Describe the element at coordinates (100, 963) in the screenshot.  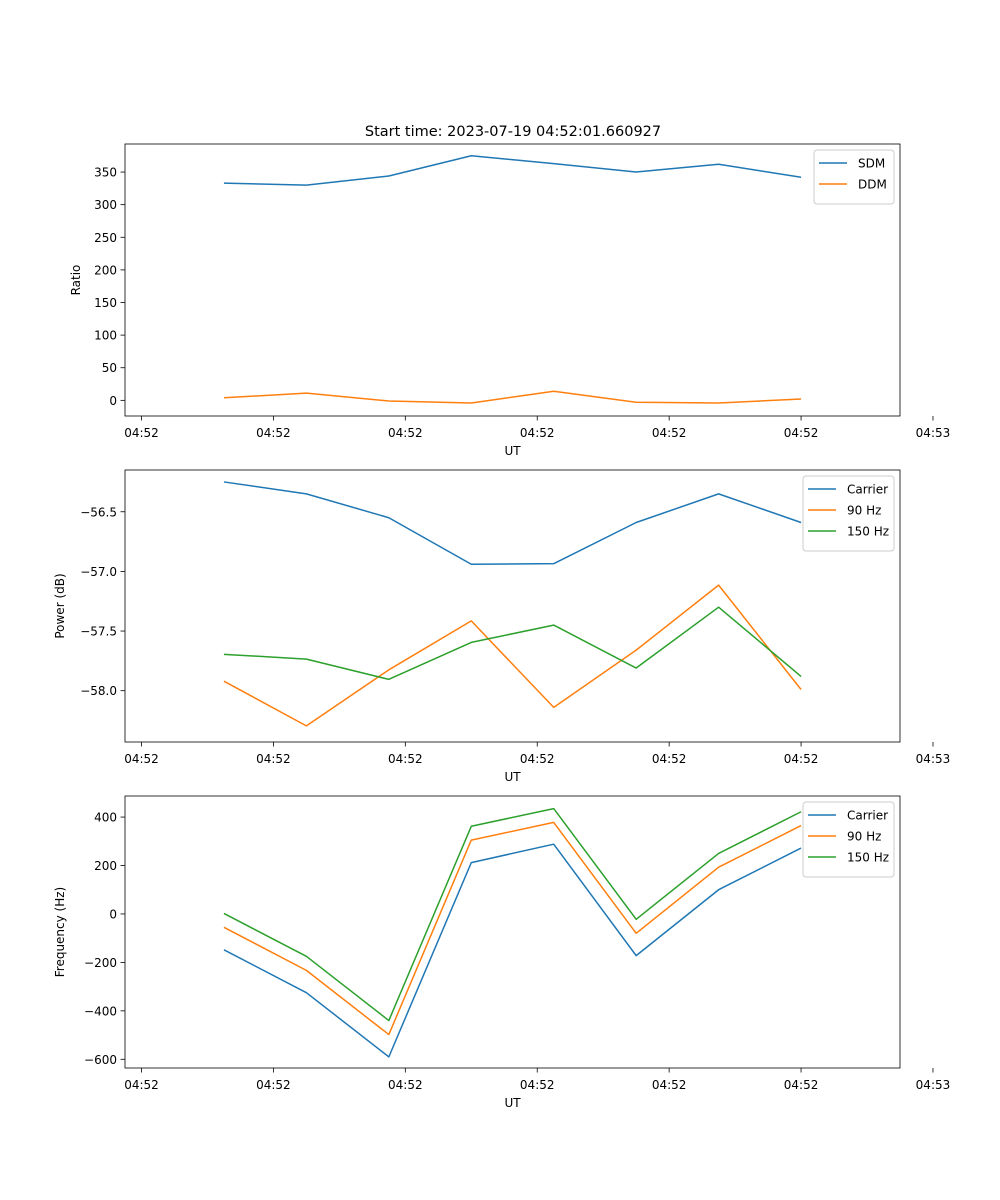
I see `y-tick-label: −200` at that location.